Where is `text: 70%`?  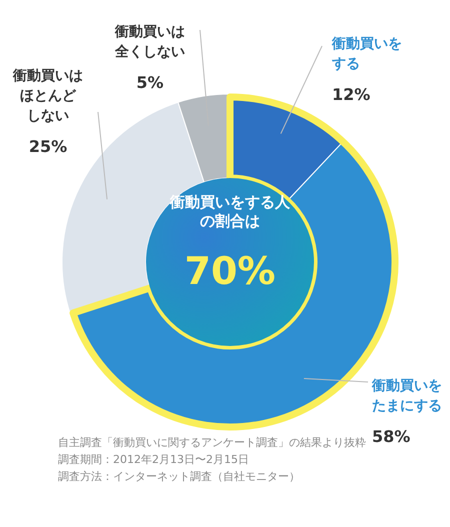
text: 70% is located at coordinates (230, 271).